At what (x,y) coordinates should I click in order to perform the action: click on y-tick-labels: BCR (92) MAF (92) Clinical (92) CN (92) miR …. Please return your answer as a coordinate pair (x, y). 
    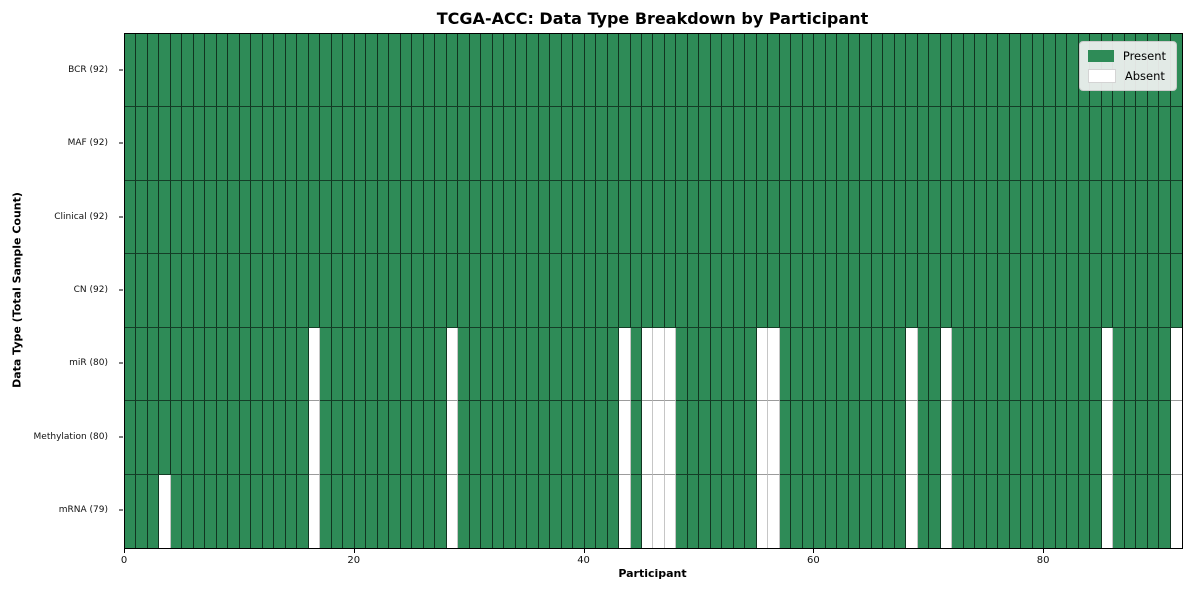
    Looking at the image, I should click on (58, 290).